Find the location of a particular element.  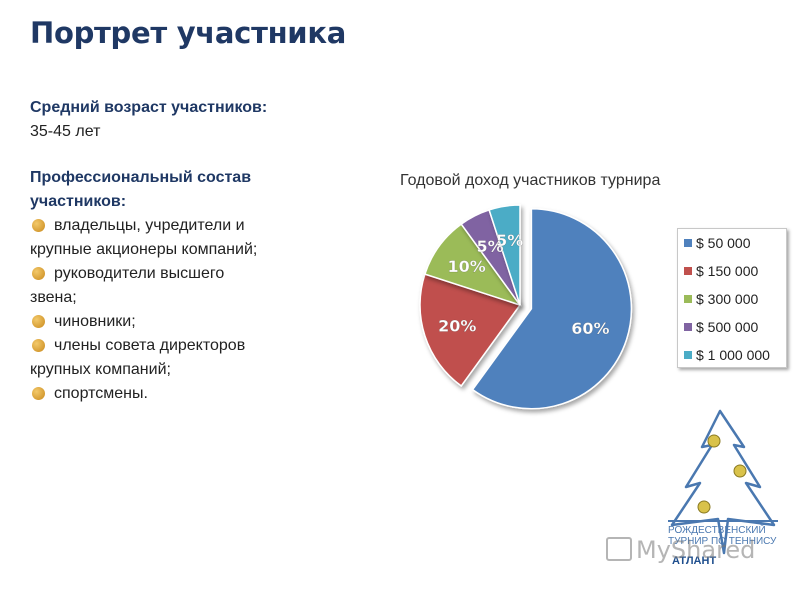

income-pie-chart: 60%20%10%5%5% is located at coordinates (526, 307).